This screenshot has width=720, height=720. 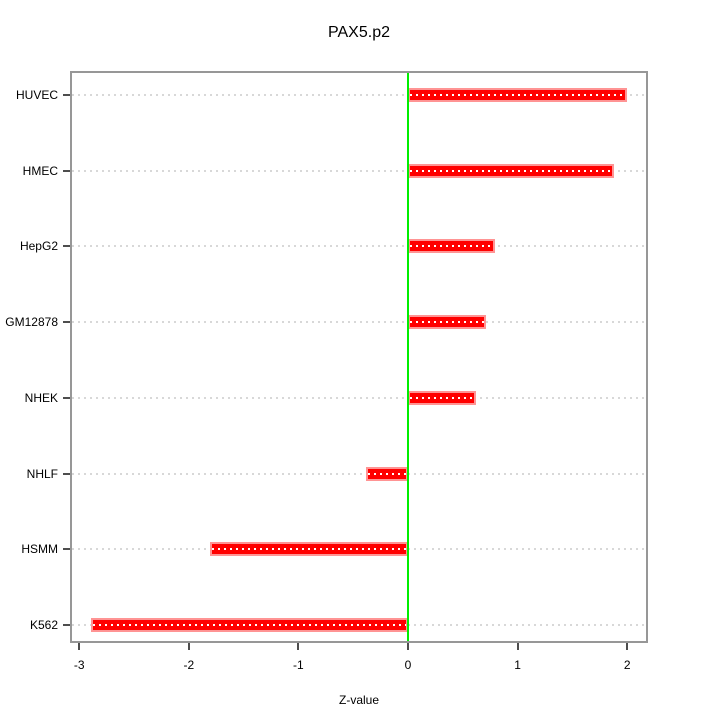 What do you see at coordinates (359, 700) in the screenshot?
I see `x-axis-label: Z-value` at bounding box center [359, 700].